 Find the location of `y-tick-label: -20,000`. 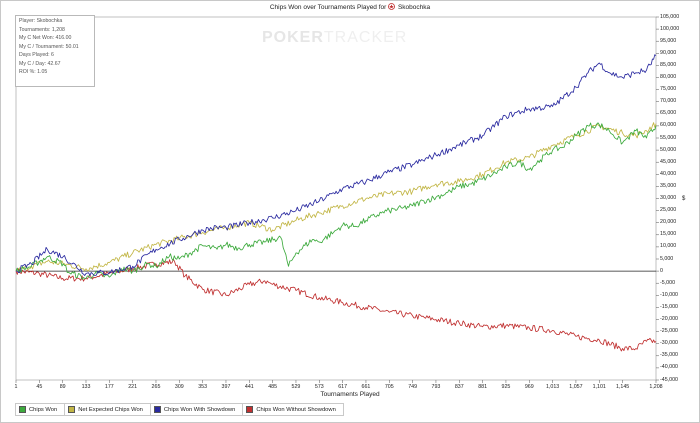

y-tick-label: -20,000 is located at coordinates (669, 319).